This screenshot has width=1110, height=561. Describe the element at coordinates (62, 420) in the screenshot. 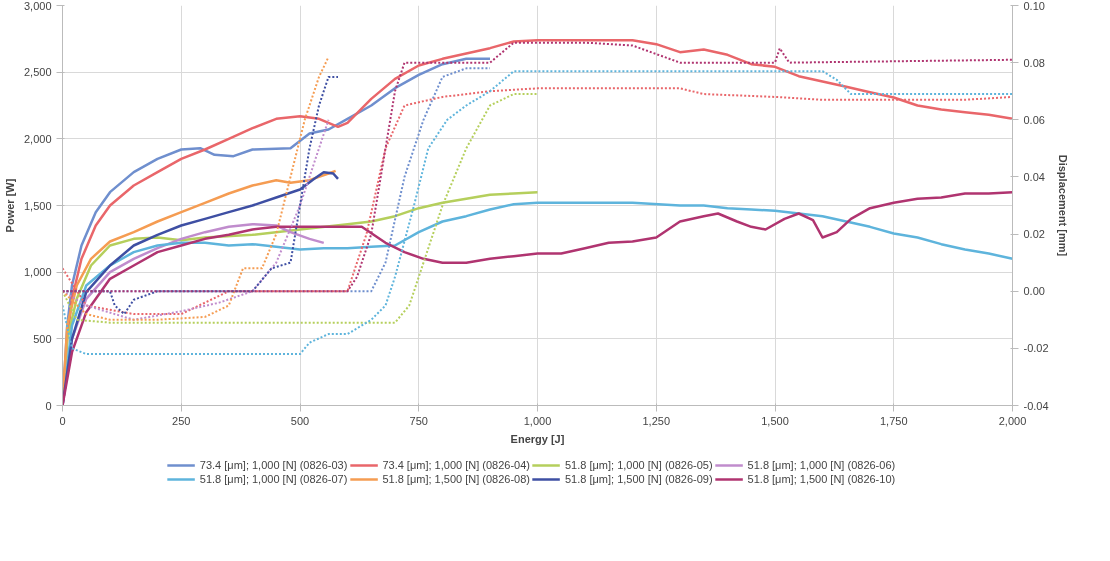

I see `x-tick-label: 0` at that location.